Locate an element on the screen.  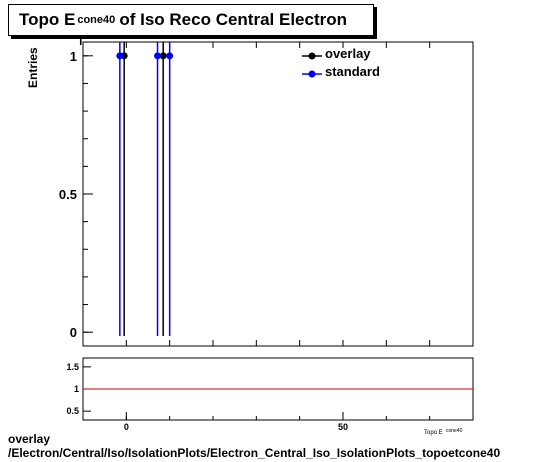
y-tick-label: 0 is located at coordinates (73, 332).